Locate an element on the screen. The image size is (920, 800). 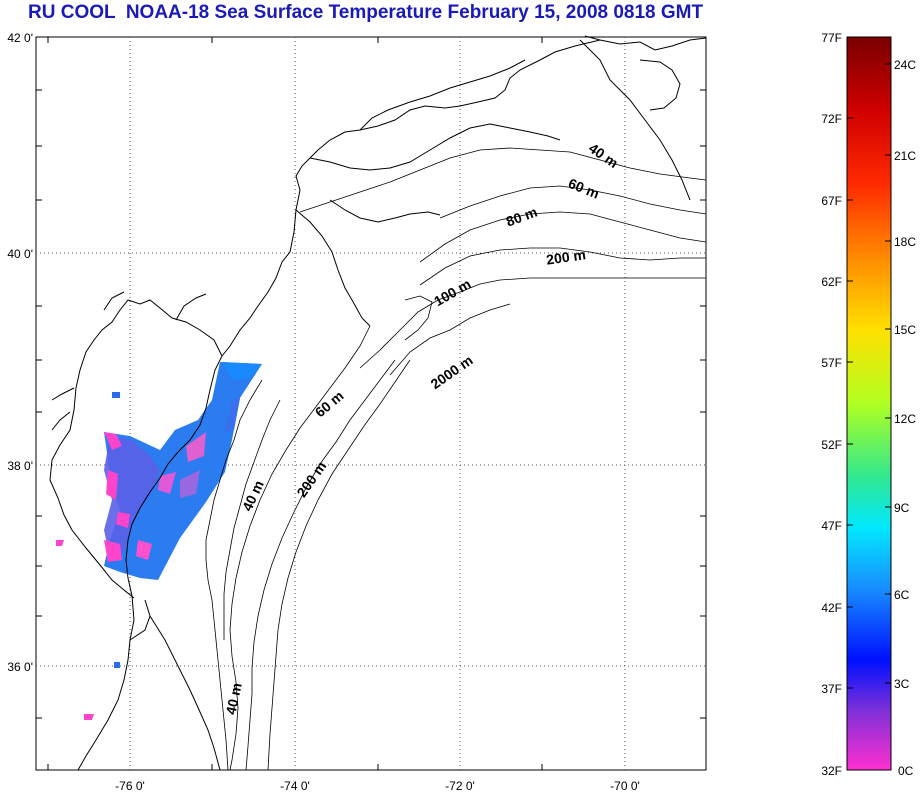
colorbar-f-label: 47F is located at coordinates (831, 526).